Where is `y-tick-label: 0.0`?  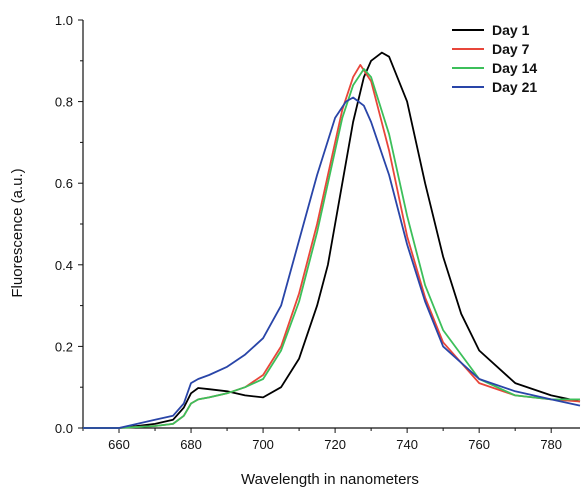
y-tick-label: 0.0 is located at coordinates (64, 428).